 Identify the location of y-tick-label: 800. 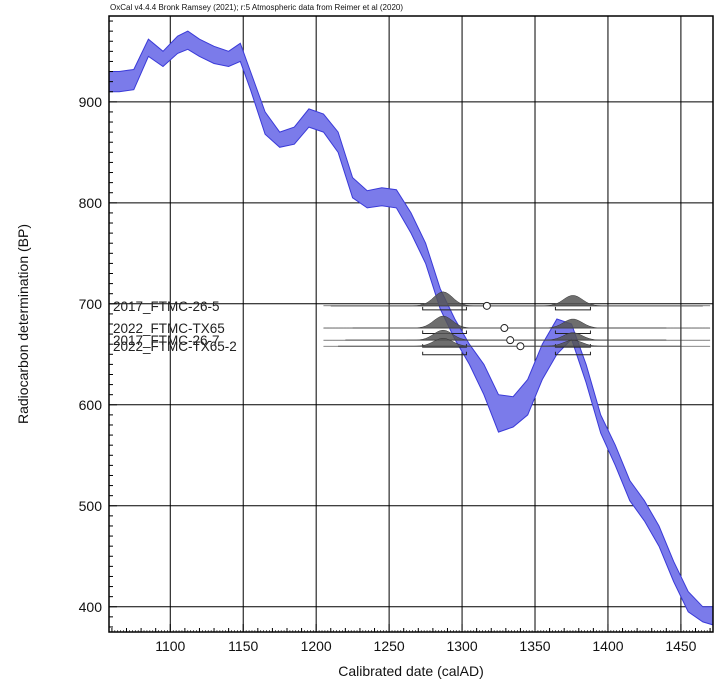
(91, 203).